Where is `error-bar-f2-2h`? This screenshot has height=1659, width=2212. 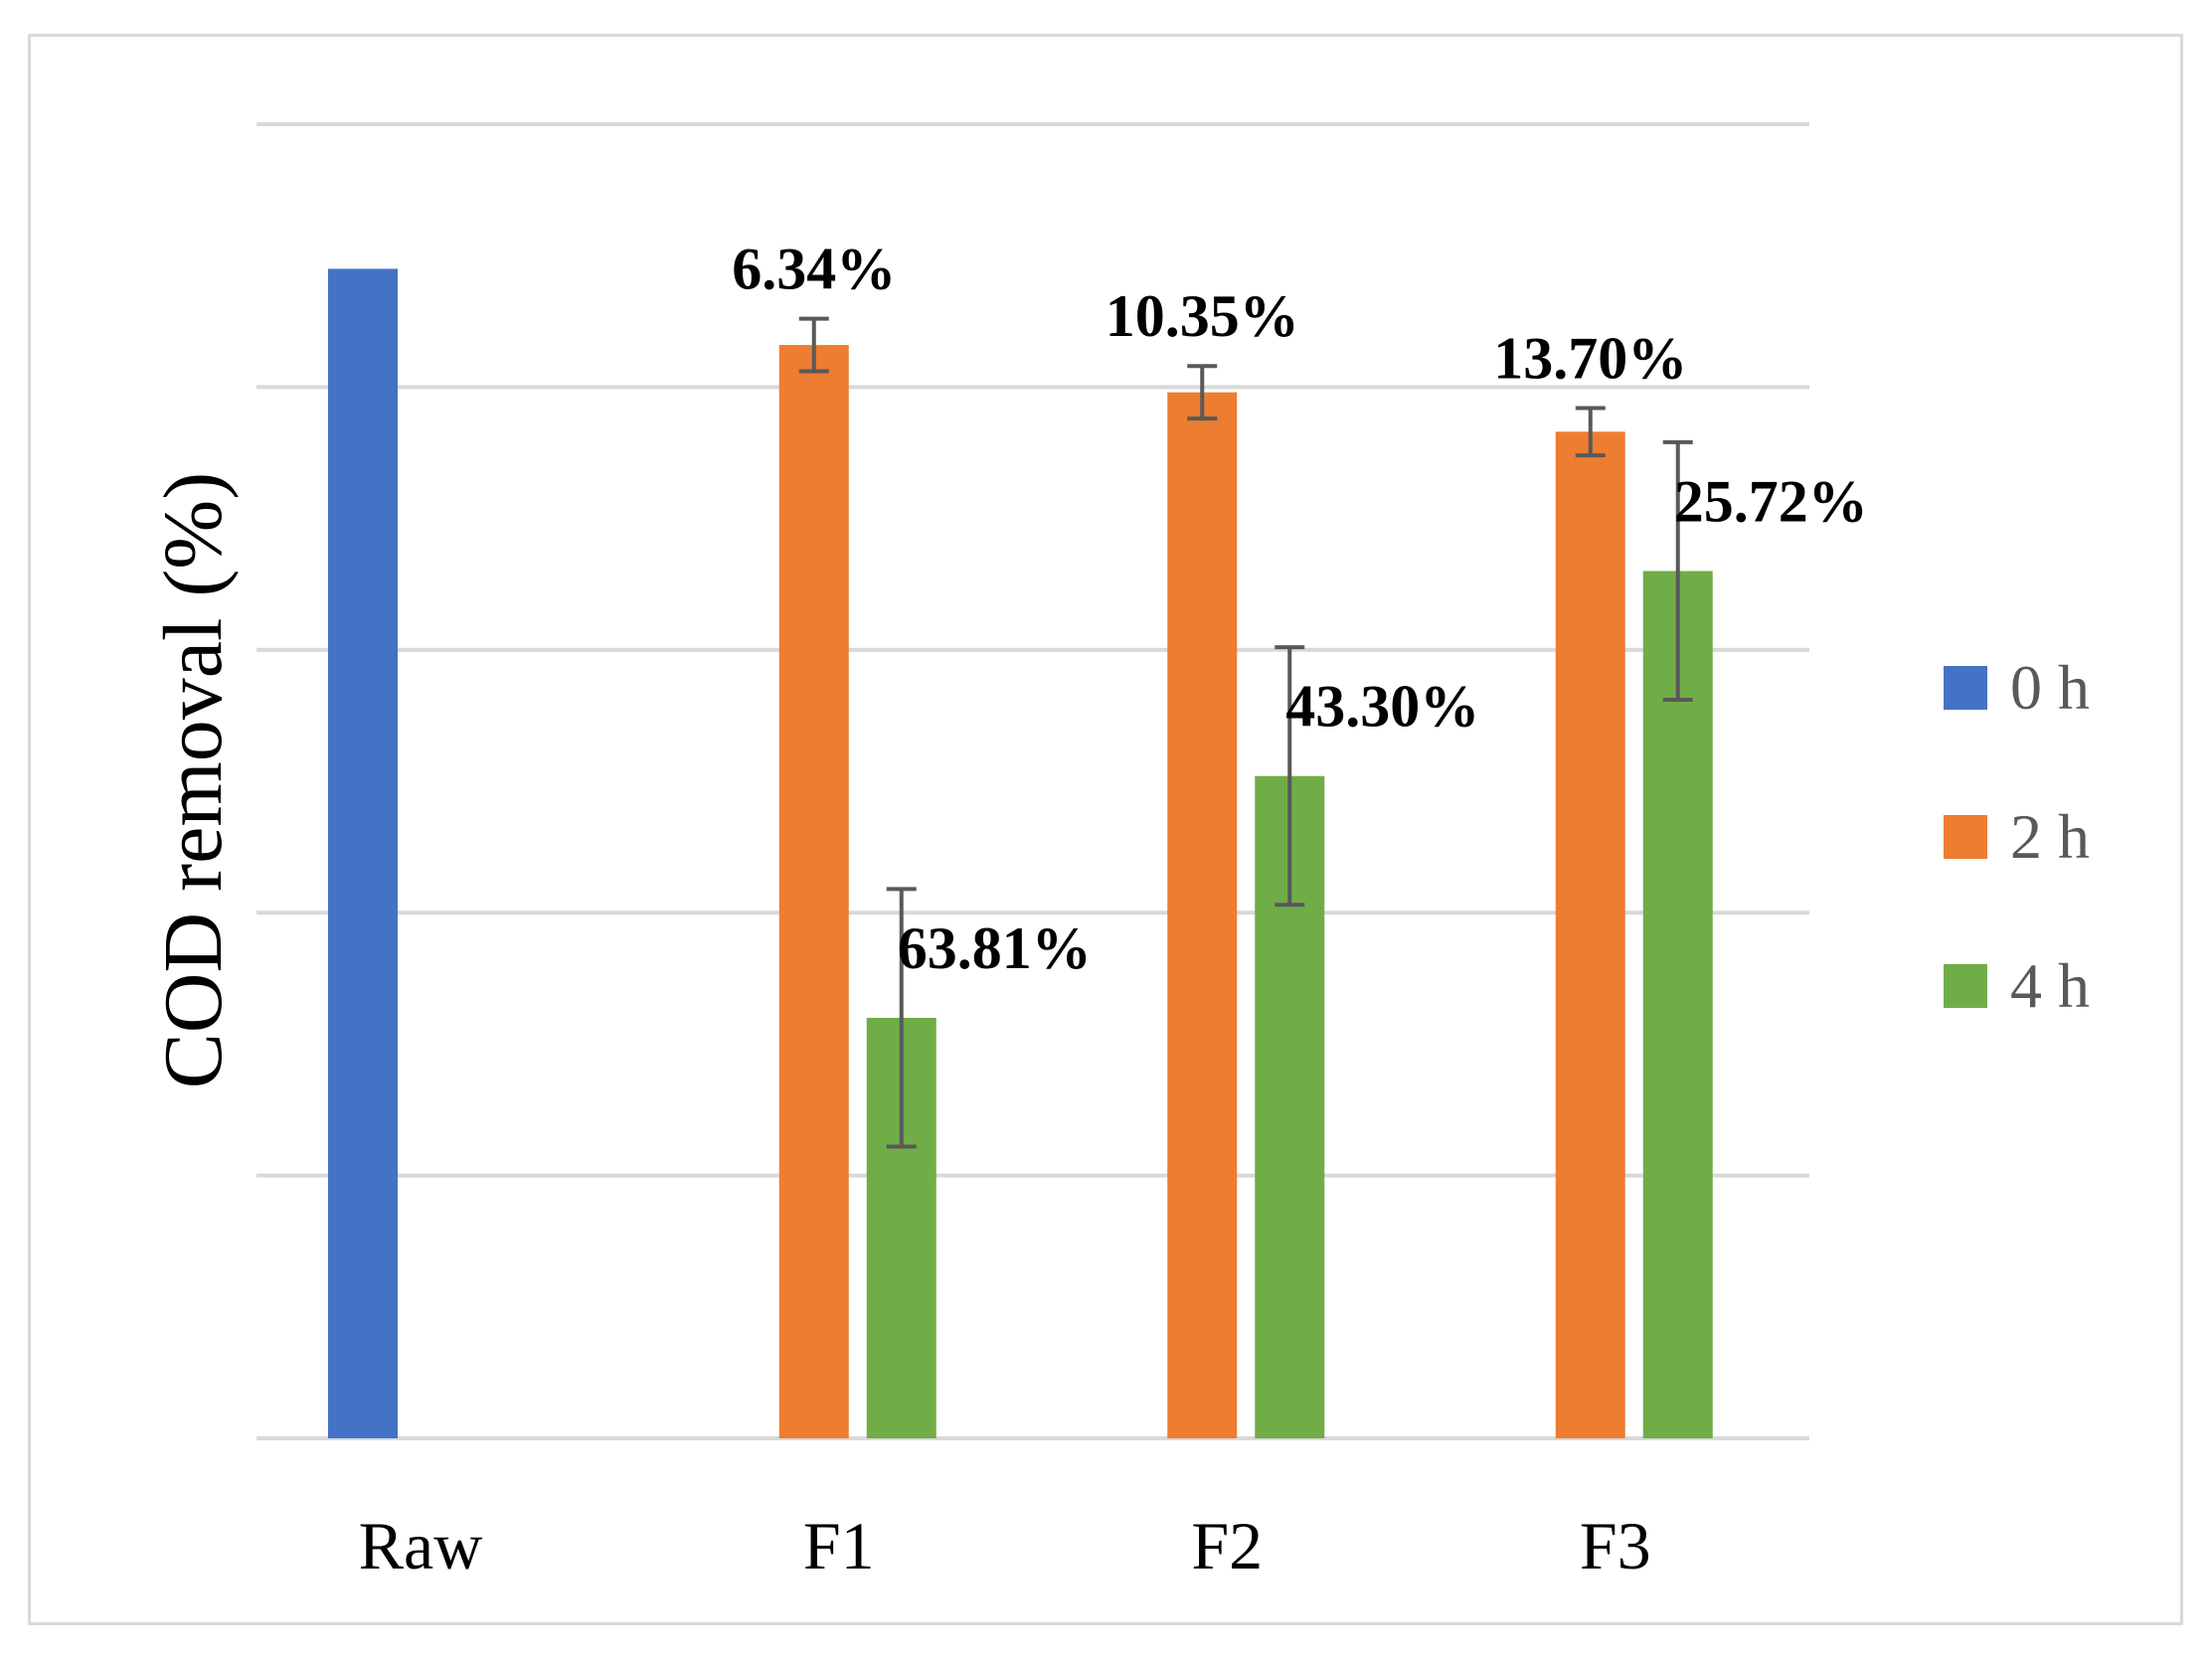
error-bar-f2-2h is located at coordinates (1202, 392).